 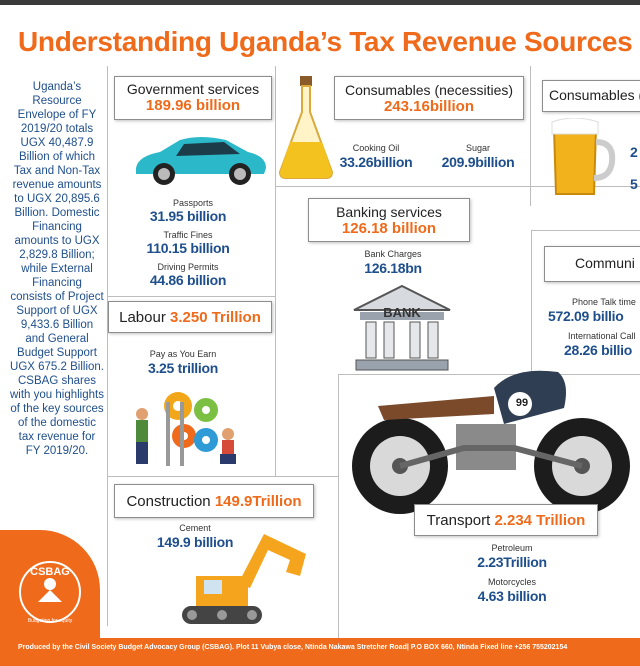 What do you see at coordinates (182, 368) in the screenshot?
I see `paye-value: 3.25 trillion` at bounding box center [182, 368].